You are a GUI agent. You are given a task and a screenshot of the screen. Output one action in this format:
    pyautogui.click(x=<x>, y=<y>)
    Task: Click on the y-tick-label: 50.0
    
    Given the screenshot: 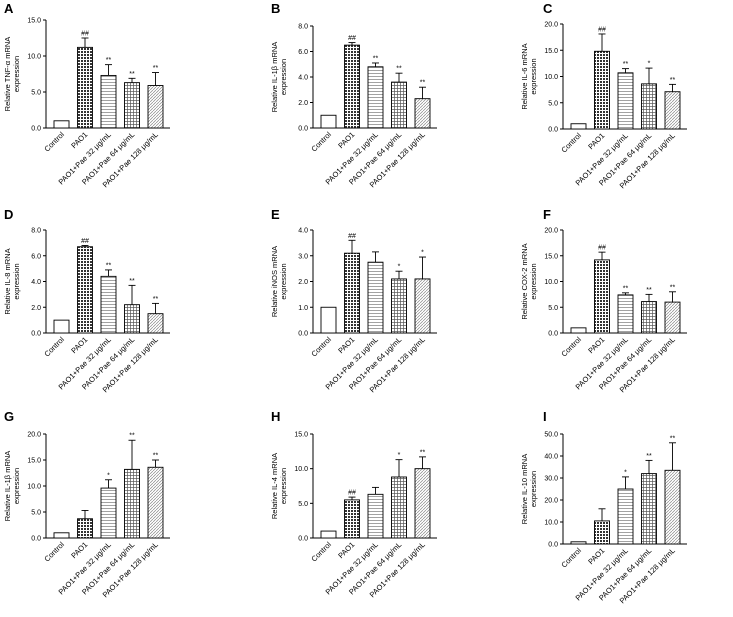 What is the action you would take?
    pyautogui.click(x=551, y=435)
    